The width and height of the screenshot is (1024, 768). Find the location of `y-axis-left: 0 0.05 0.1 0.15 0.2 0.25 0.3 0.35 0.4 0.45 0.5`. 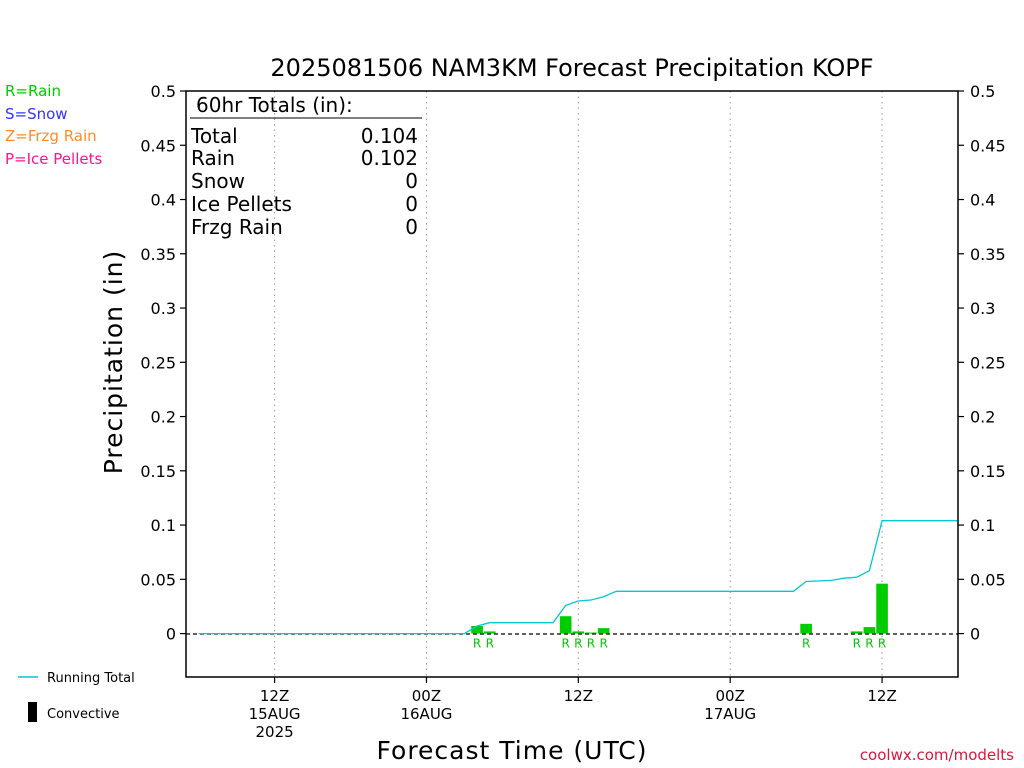

y-axis-left: 0 0.05 0.1 0.15 0.2 0.25 0.3 0.35 0.4 0.45 0.5 is located at coordinates (163, 363).